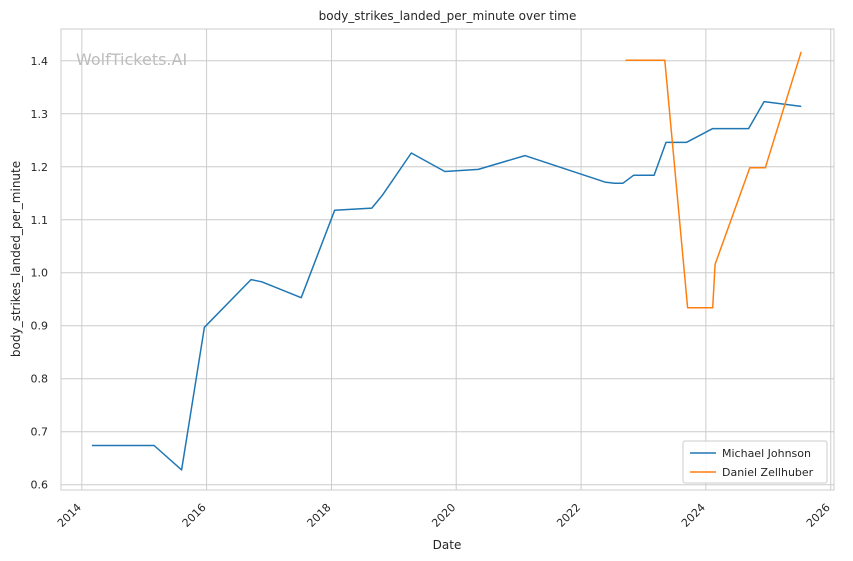 Image resolution: width=853 pixels, height=561 pixels. What do you see at coordinates (766, 453) in the screenshot?
I see `legend-label: Michael Johnson` at bounding box center [766, 453].